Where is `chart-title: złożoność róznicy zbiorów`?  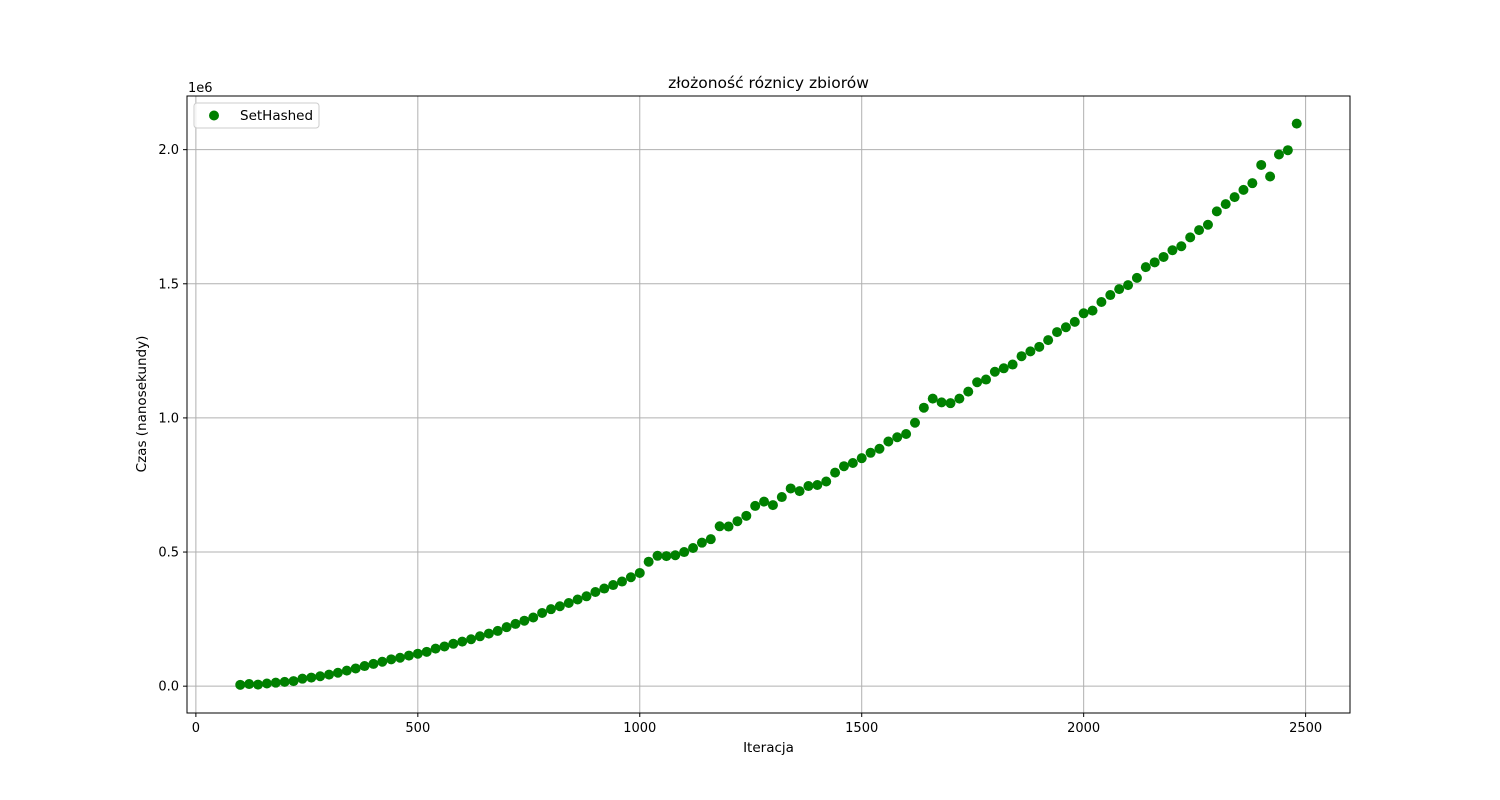 chart-title: złożoność róznicy zbiorów is located at coordinates (768, 83).